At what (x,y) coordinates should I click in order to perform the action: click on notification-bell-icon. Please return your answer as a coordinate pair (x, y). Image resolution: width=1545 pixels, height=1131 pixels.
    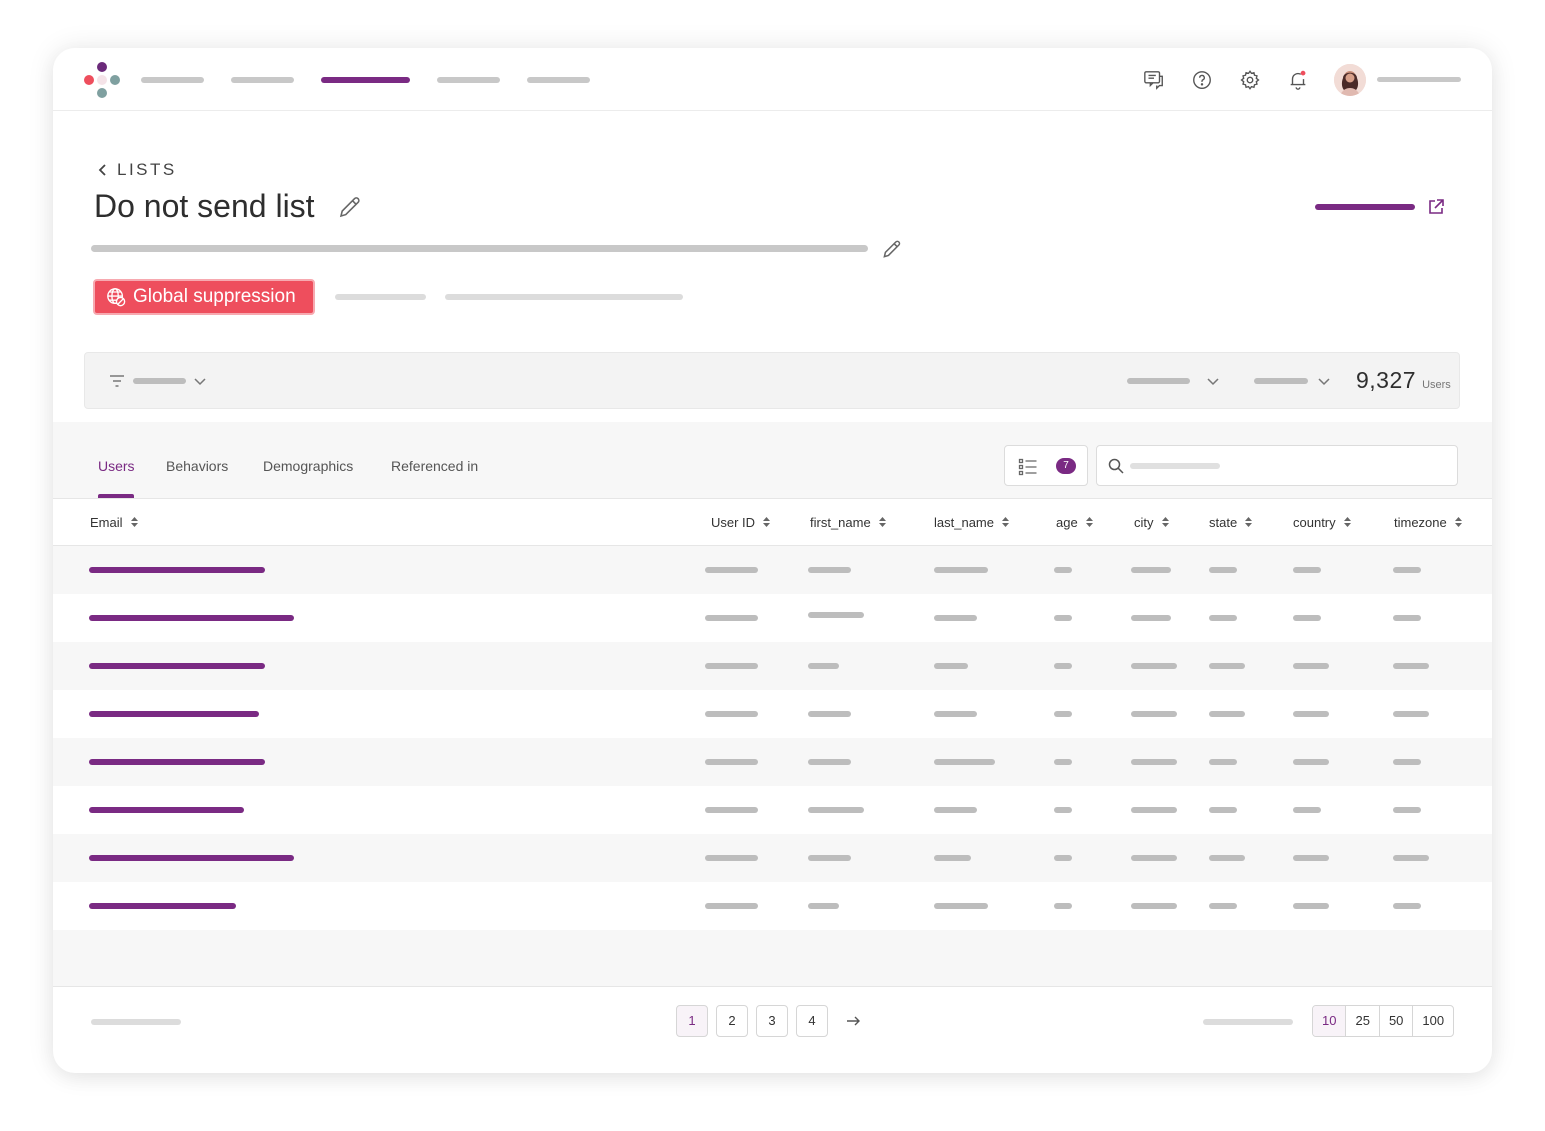
    Looking at the image, I should click on (1298, 80).